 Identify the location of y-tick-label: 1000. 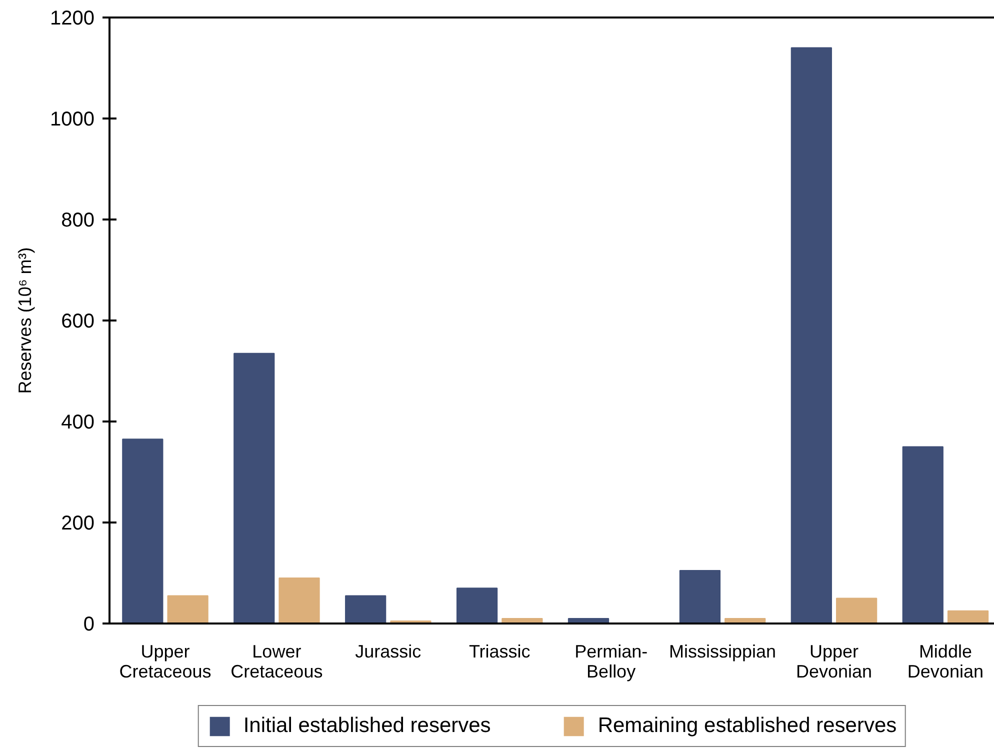
(72, 119).